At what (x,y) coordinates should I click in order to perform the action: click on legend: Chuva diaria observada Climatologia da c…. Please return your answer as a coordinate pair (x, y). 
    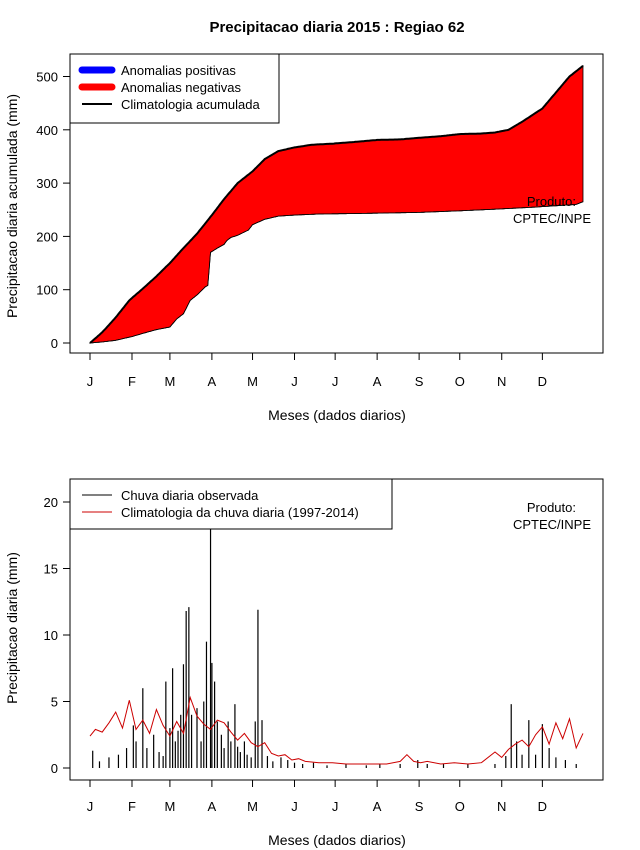
    Looking at the image, I should click on (231, 504).